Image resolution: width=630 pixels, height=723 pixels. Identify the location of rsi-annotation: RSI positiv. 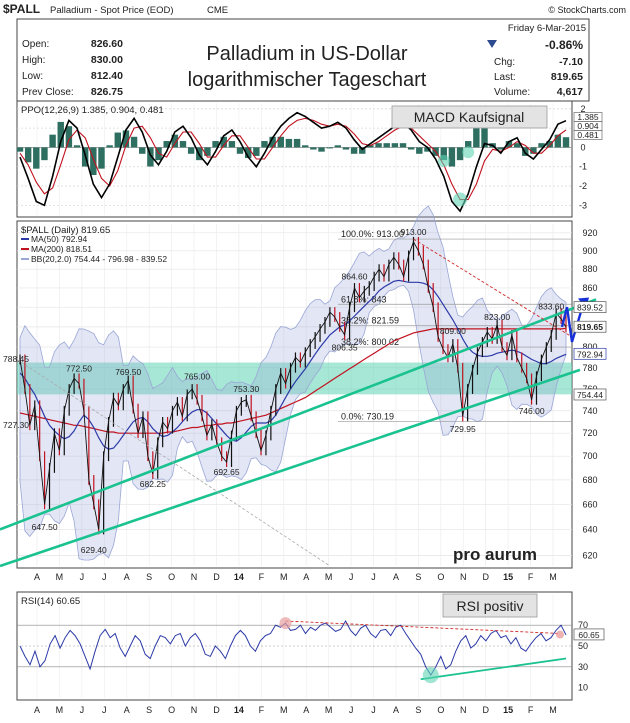
(490, 606).